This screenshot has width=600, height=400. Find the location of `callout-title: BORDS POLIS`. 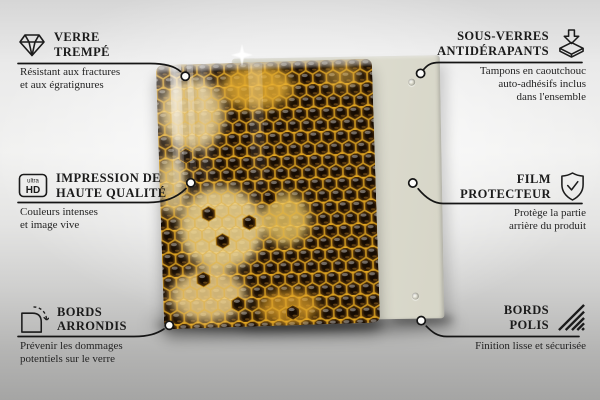

callout-title: BORDS POLIS is located at coordinates (526, 317).